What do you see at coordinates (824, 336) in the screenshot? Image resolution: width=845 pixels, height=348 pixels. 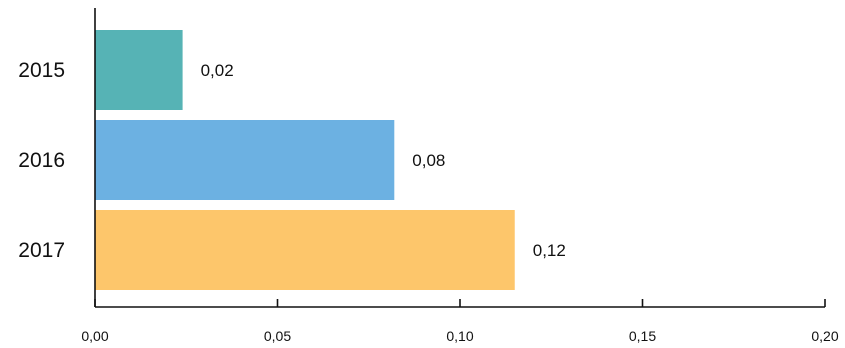 I see `x-tick-label-4: 0,20` at bounding box center [824, 336].